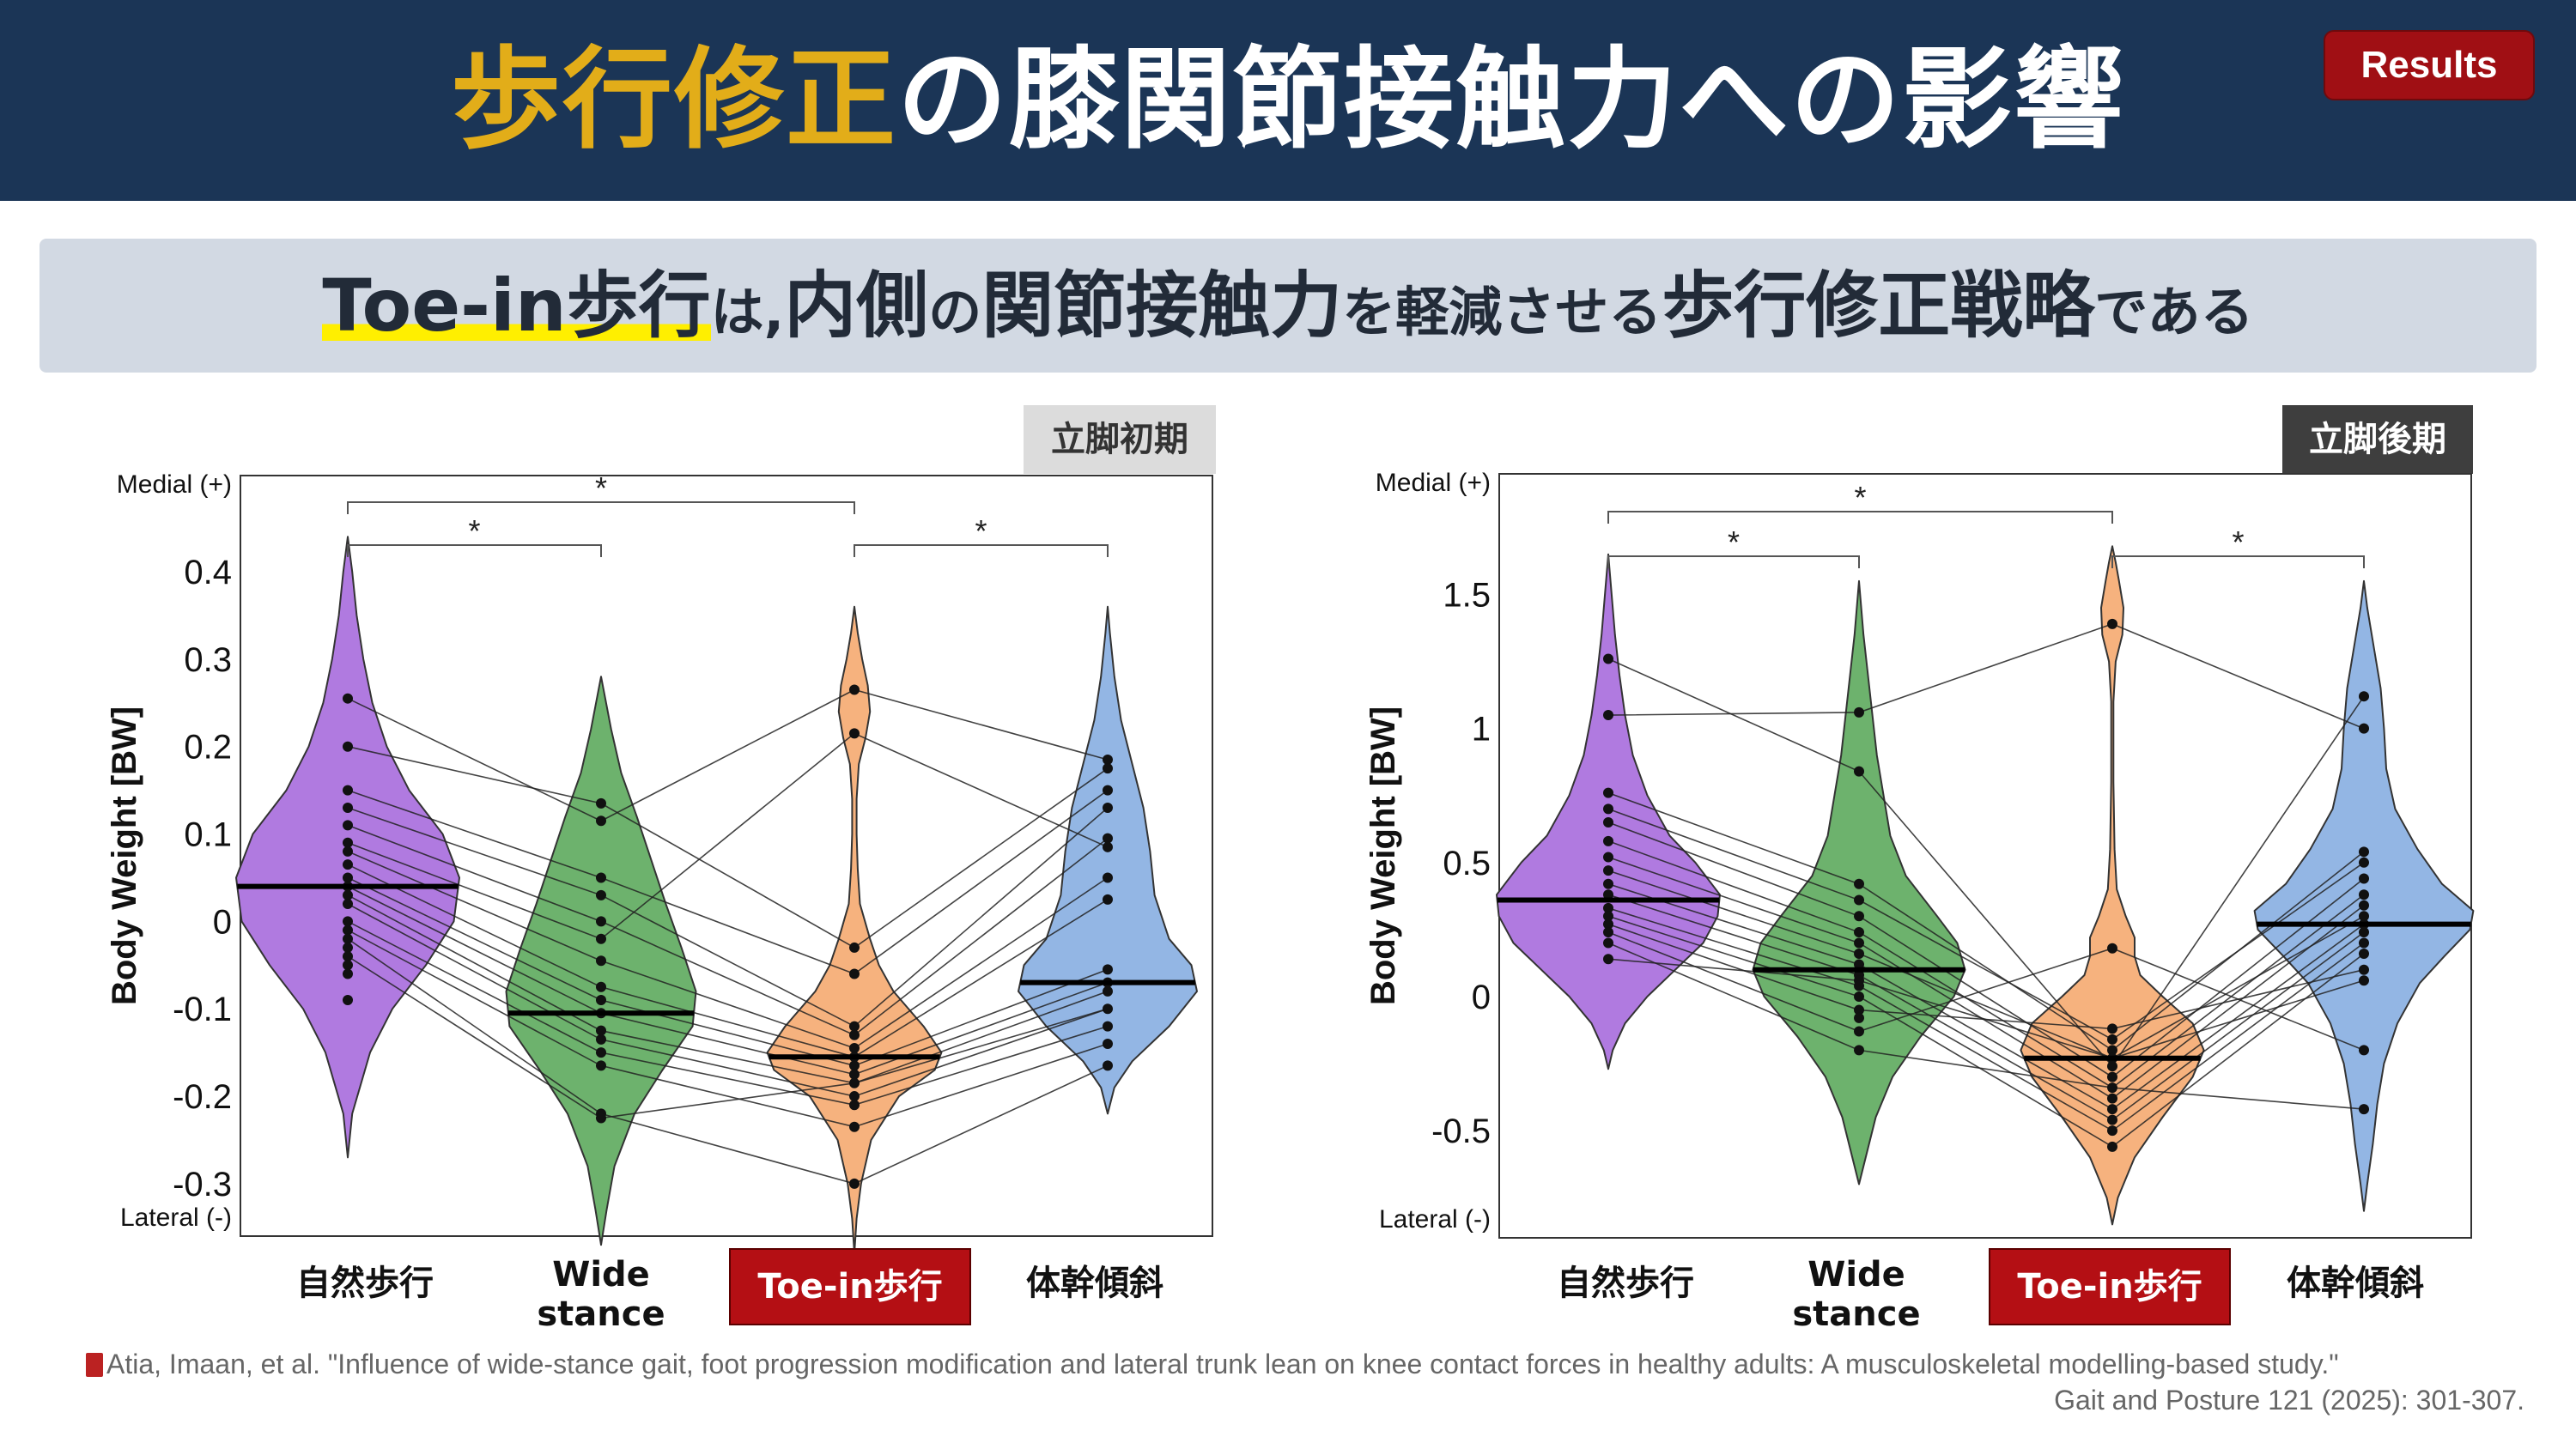  I want to click on key-message-part: 歩行修正戦略, so click(1879, 306).